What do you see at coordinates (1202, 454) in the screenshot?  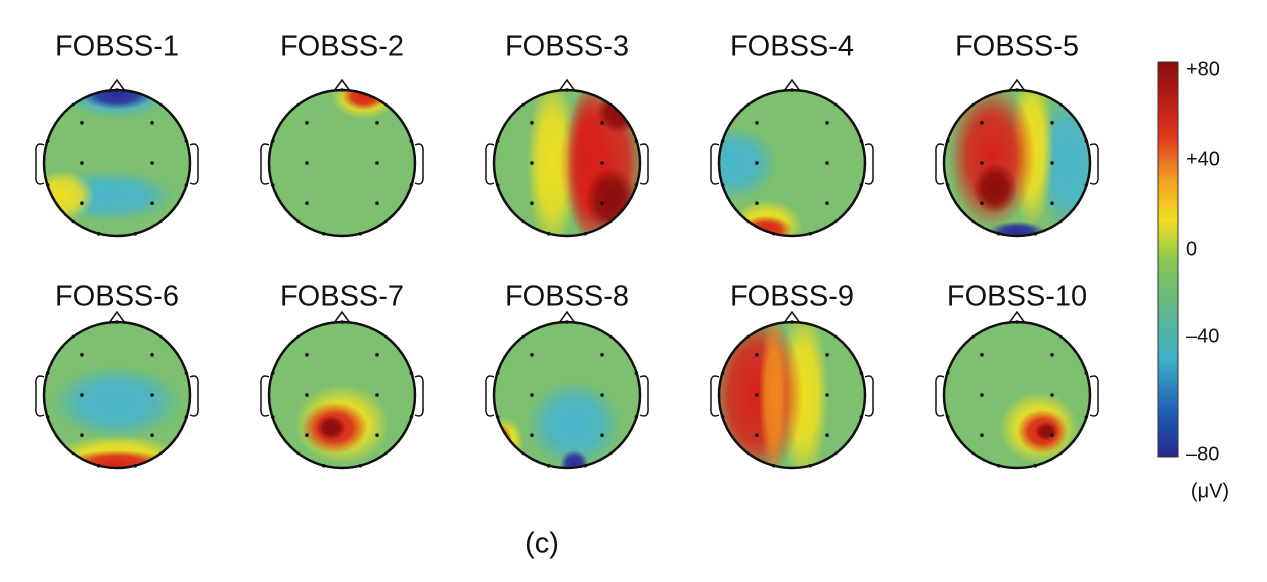 I see `colorbar-tick-label: –80` at bounding box center [1202, 454].